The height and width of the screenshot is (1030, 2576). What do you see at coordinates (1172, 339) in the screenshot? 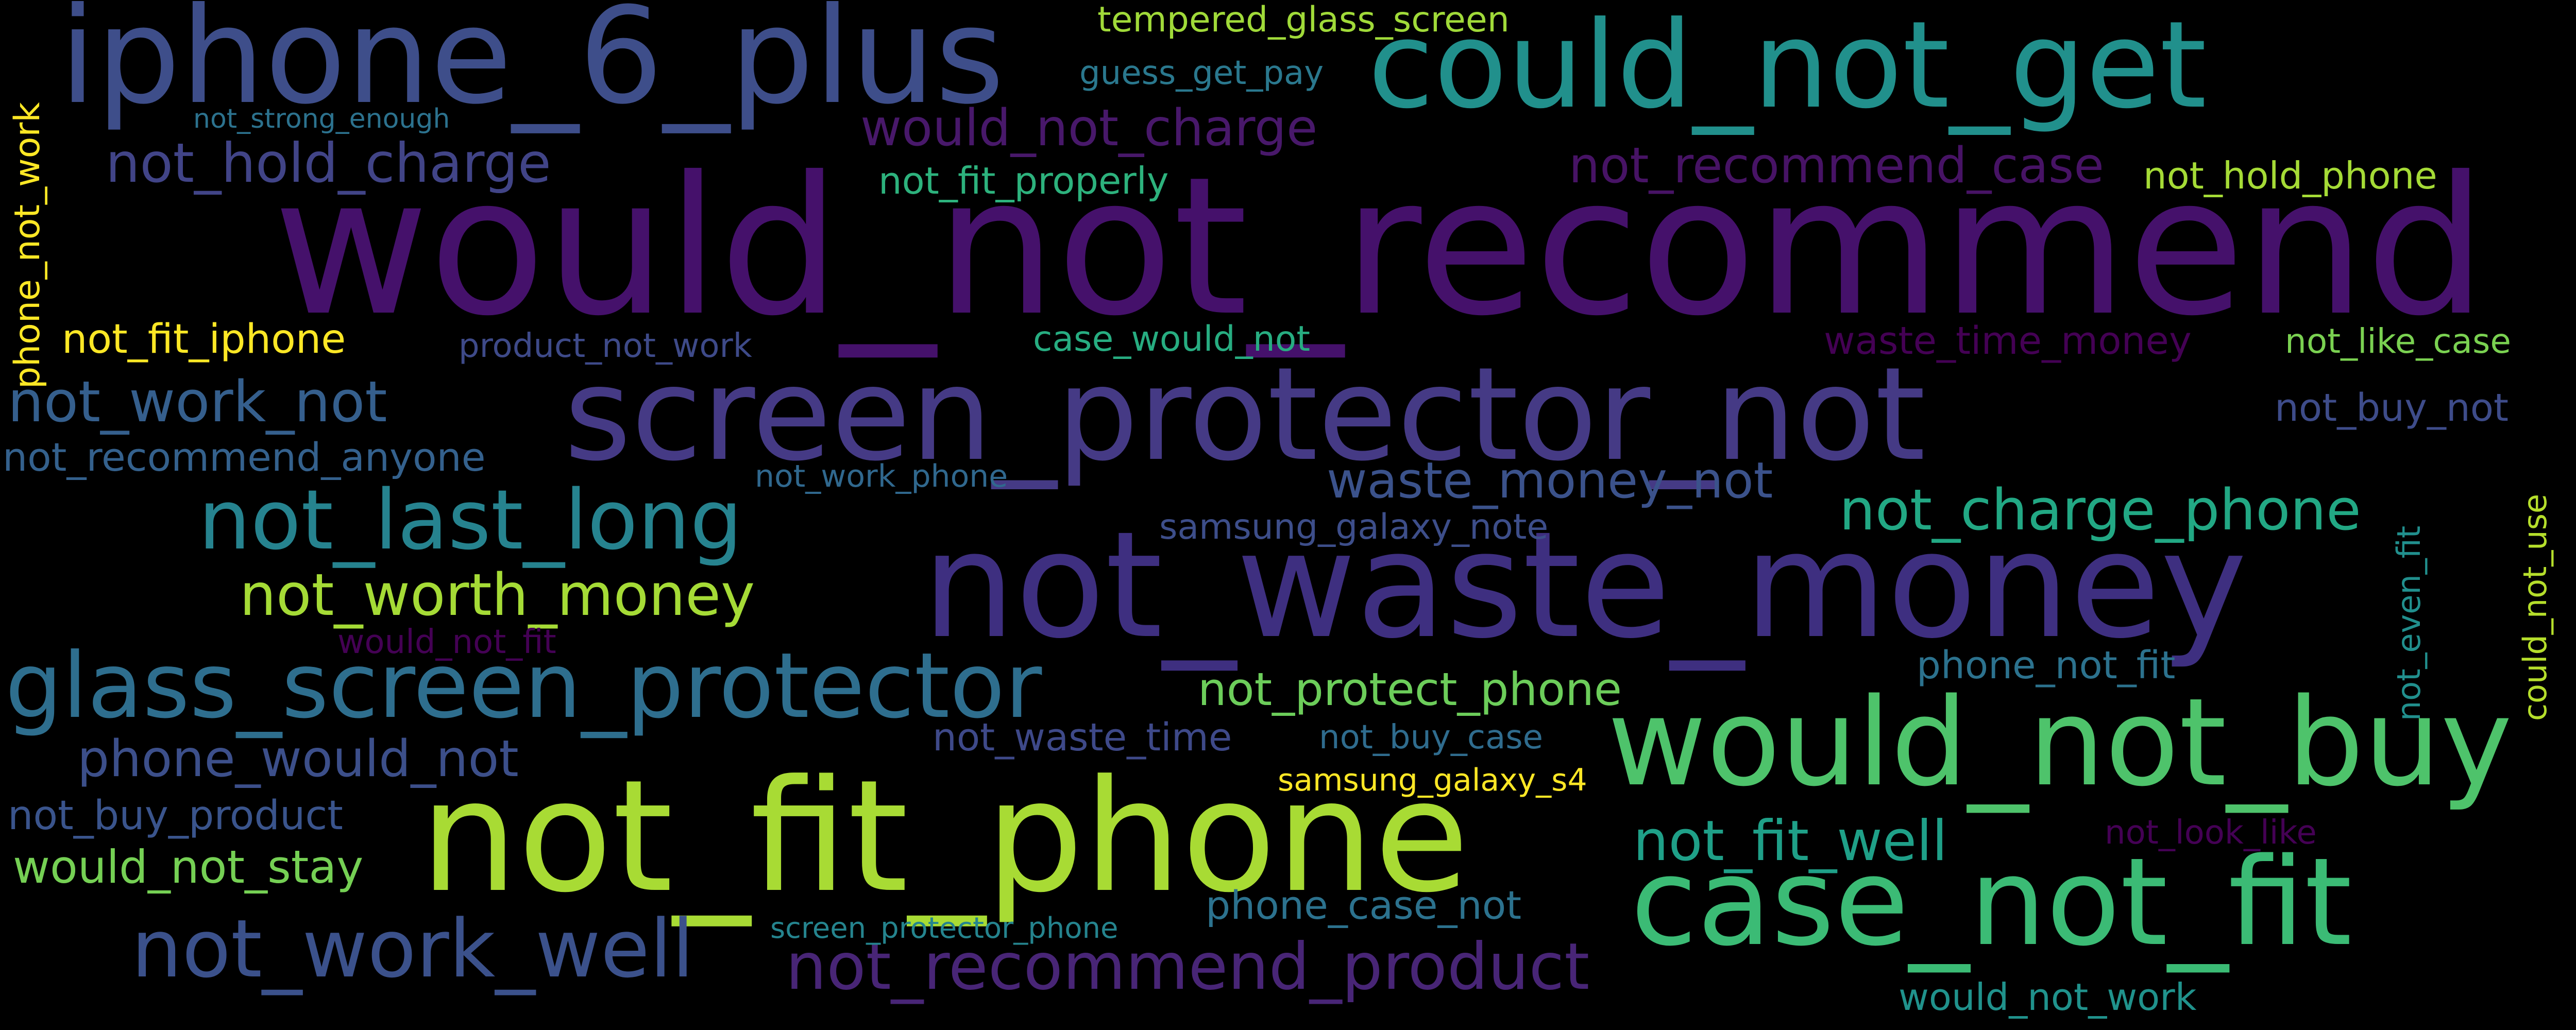
I see `word: case_would_not` at bounding box center [1172, 339].